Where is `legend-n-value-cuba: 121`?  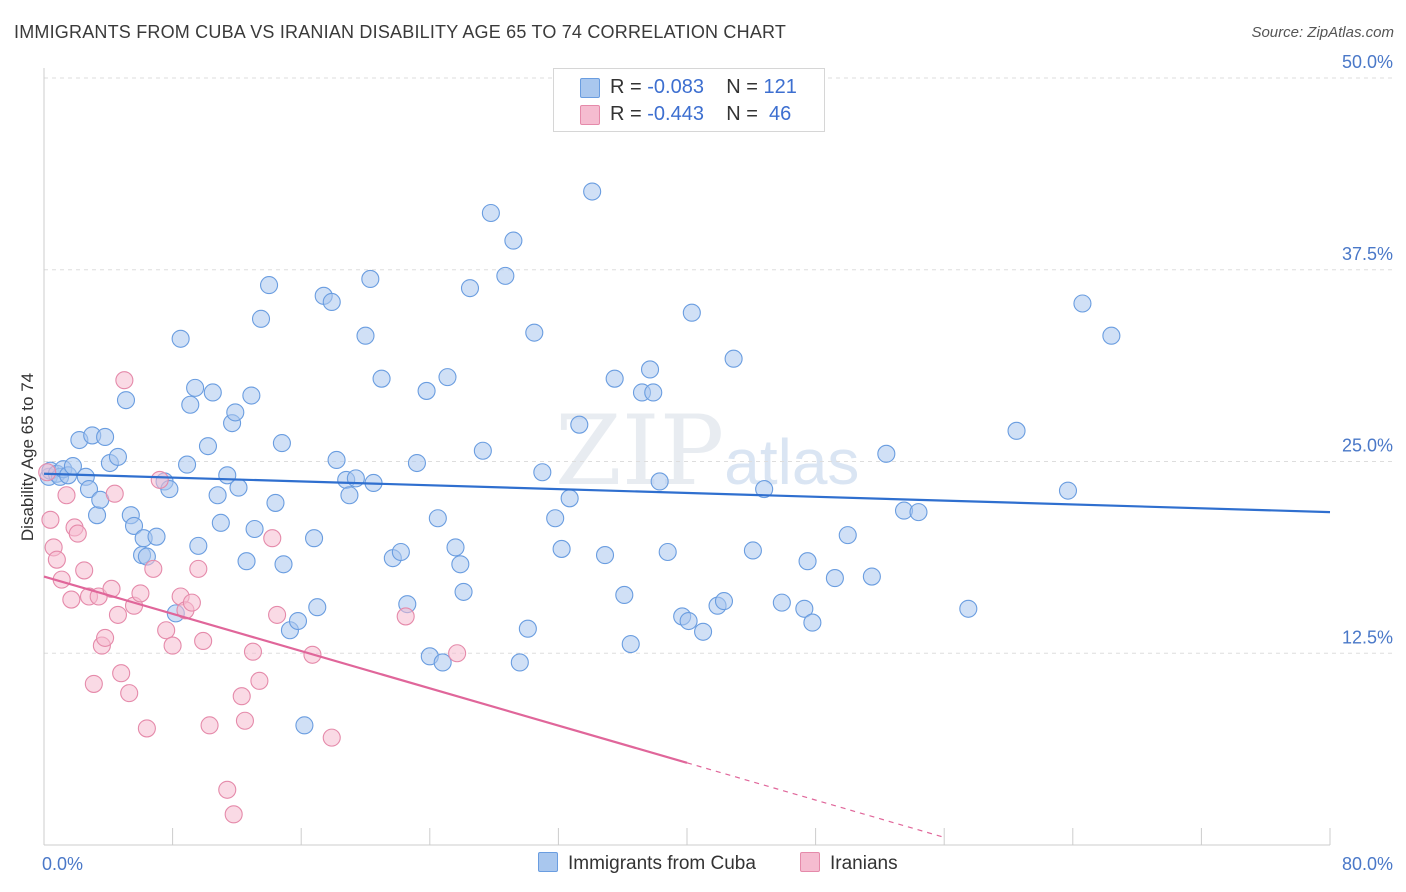
legend-n-value-cuba: 121 is located at coordinates (780, 87).